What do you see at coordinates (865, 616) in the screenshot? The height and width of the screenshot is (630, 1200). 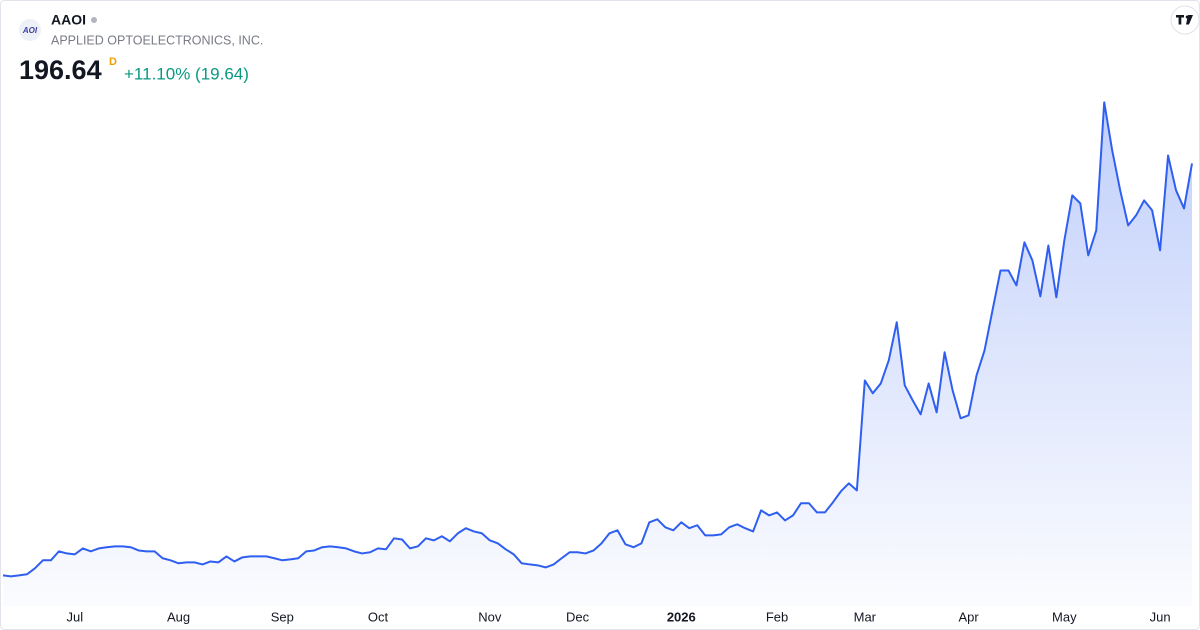 I see `x-tick-label: Mar` at bounding box center [865, 616].